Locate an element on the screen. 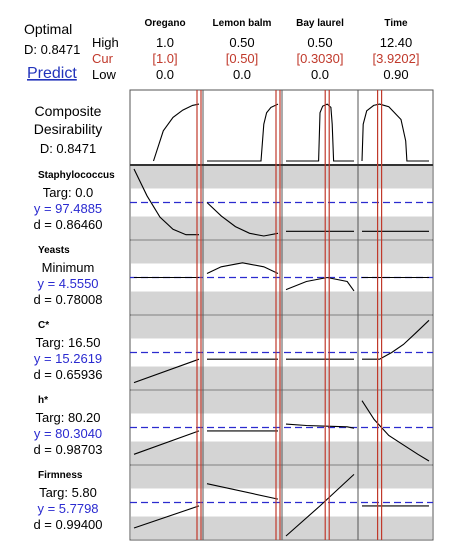 The image size is (472, 550). factor-name: Lemon balm is located at coordinates (242, 23).